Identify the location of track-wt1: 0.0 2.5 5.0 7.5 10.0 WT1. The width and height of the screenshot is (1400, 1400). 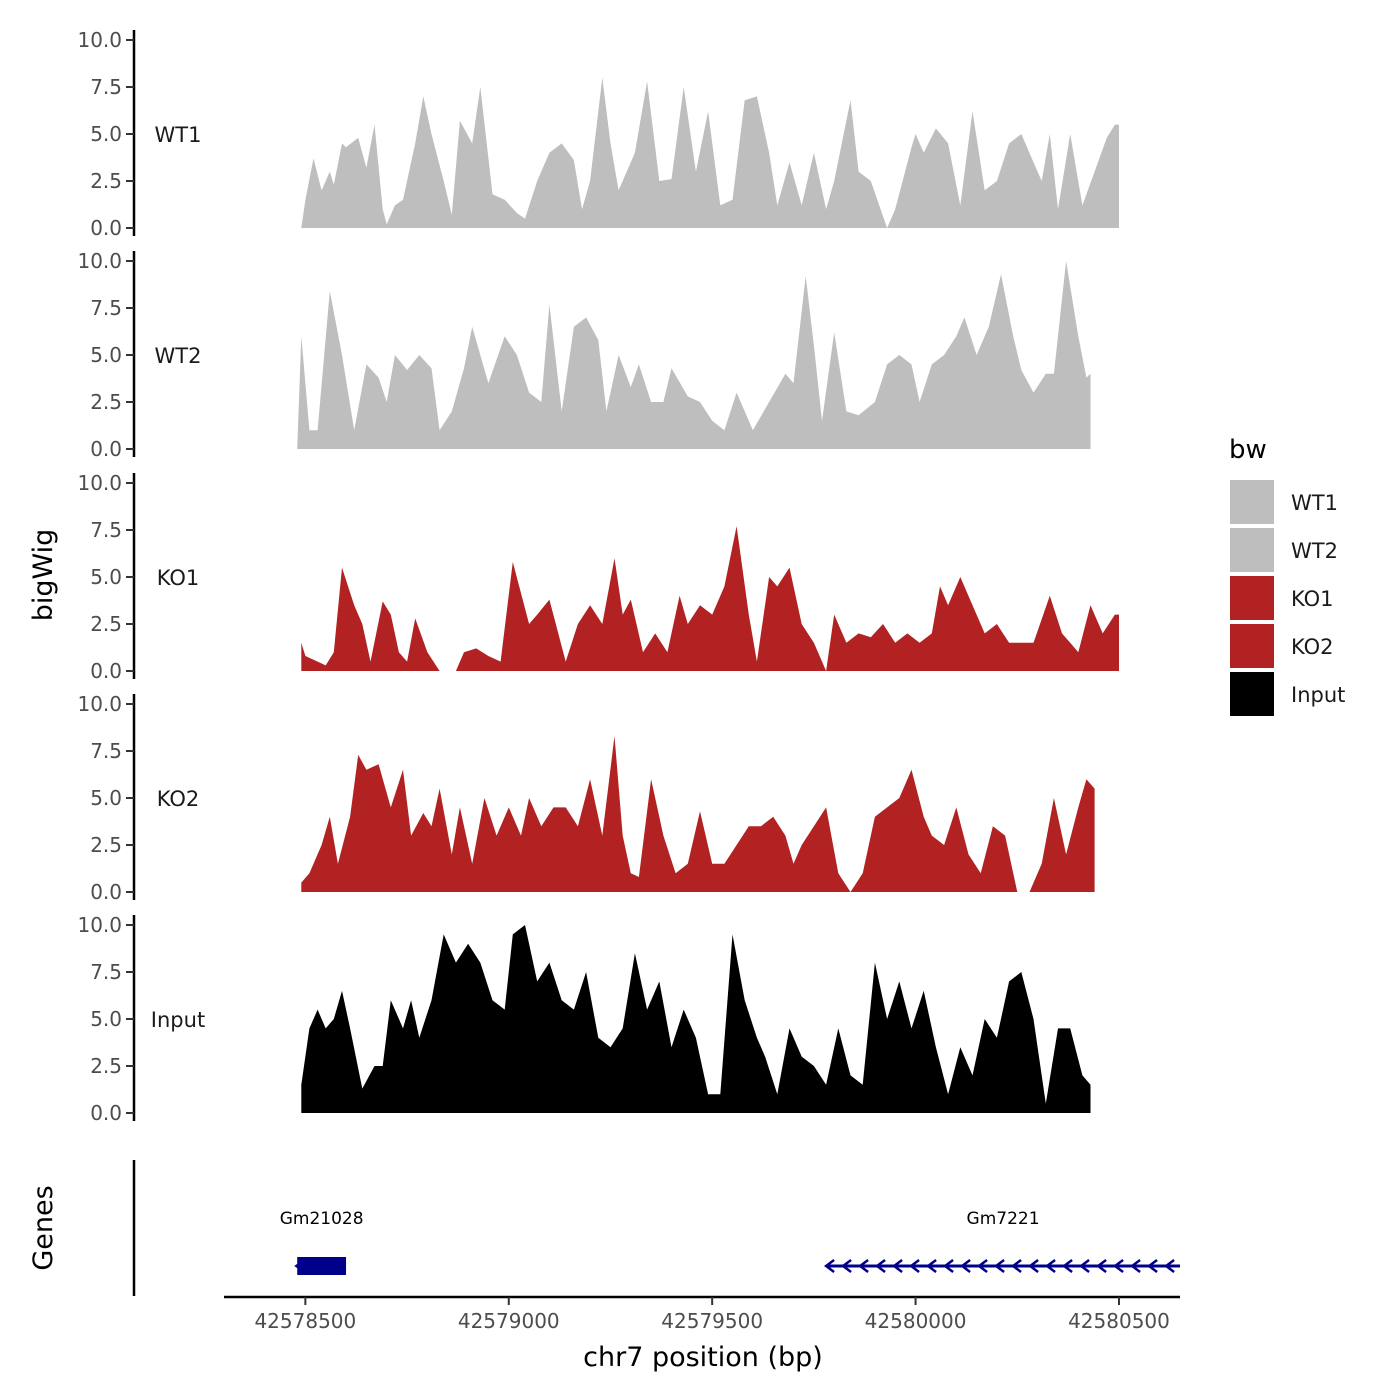
(598, 134).